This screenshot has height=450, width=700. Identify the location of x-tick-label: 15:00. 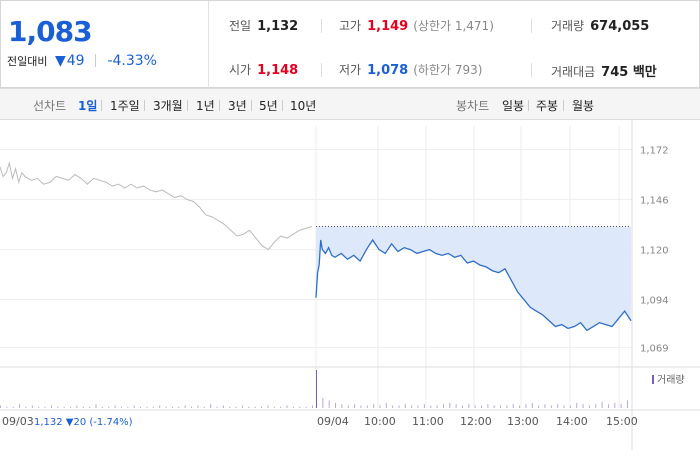
(622, 421).